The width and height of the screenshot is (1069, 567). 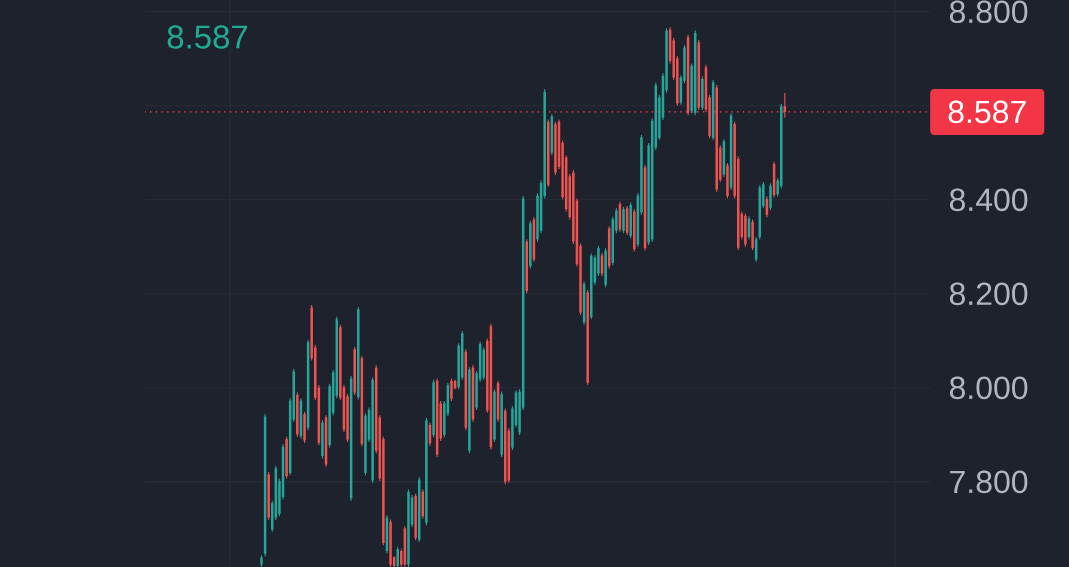 I want to click on ref-line-label: 8.587, so click(x=987, y=112).